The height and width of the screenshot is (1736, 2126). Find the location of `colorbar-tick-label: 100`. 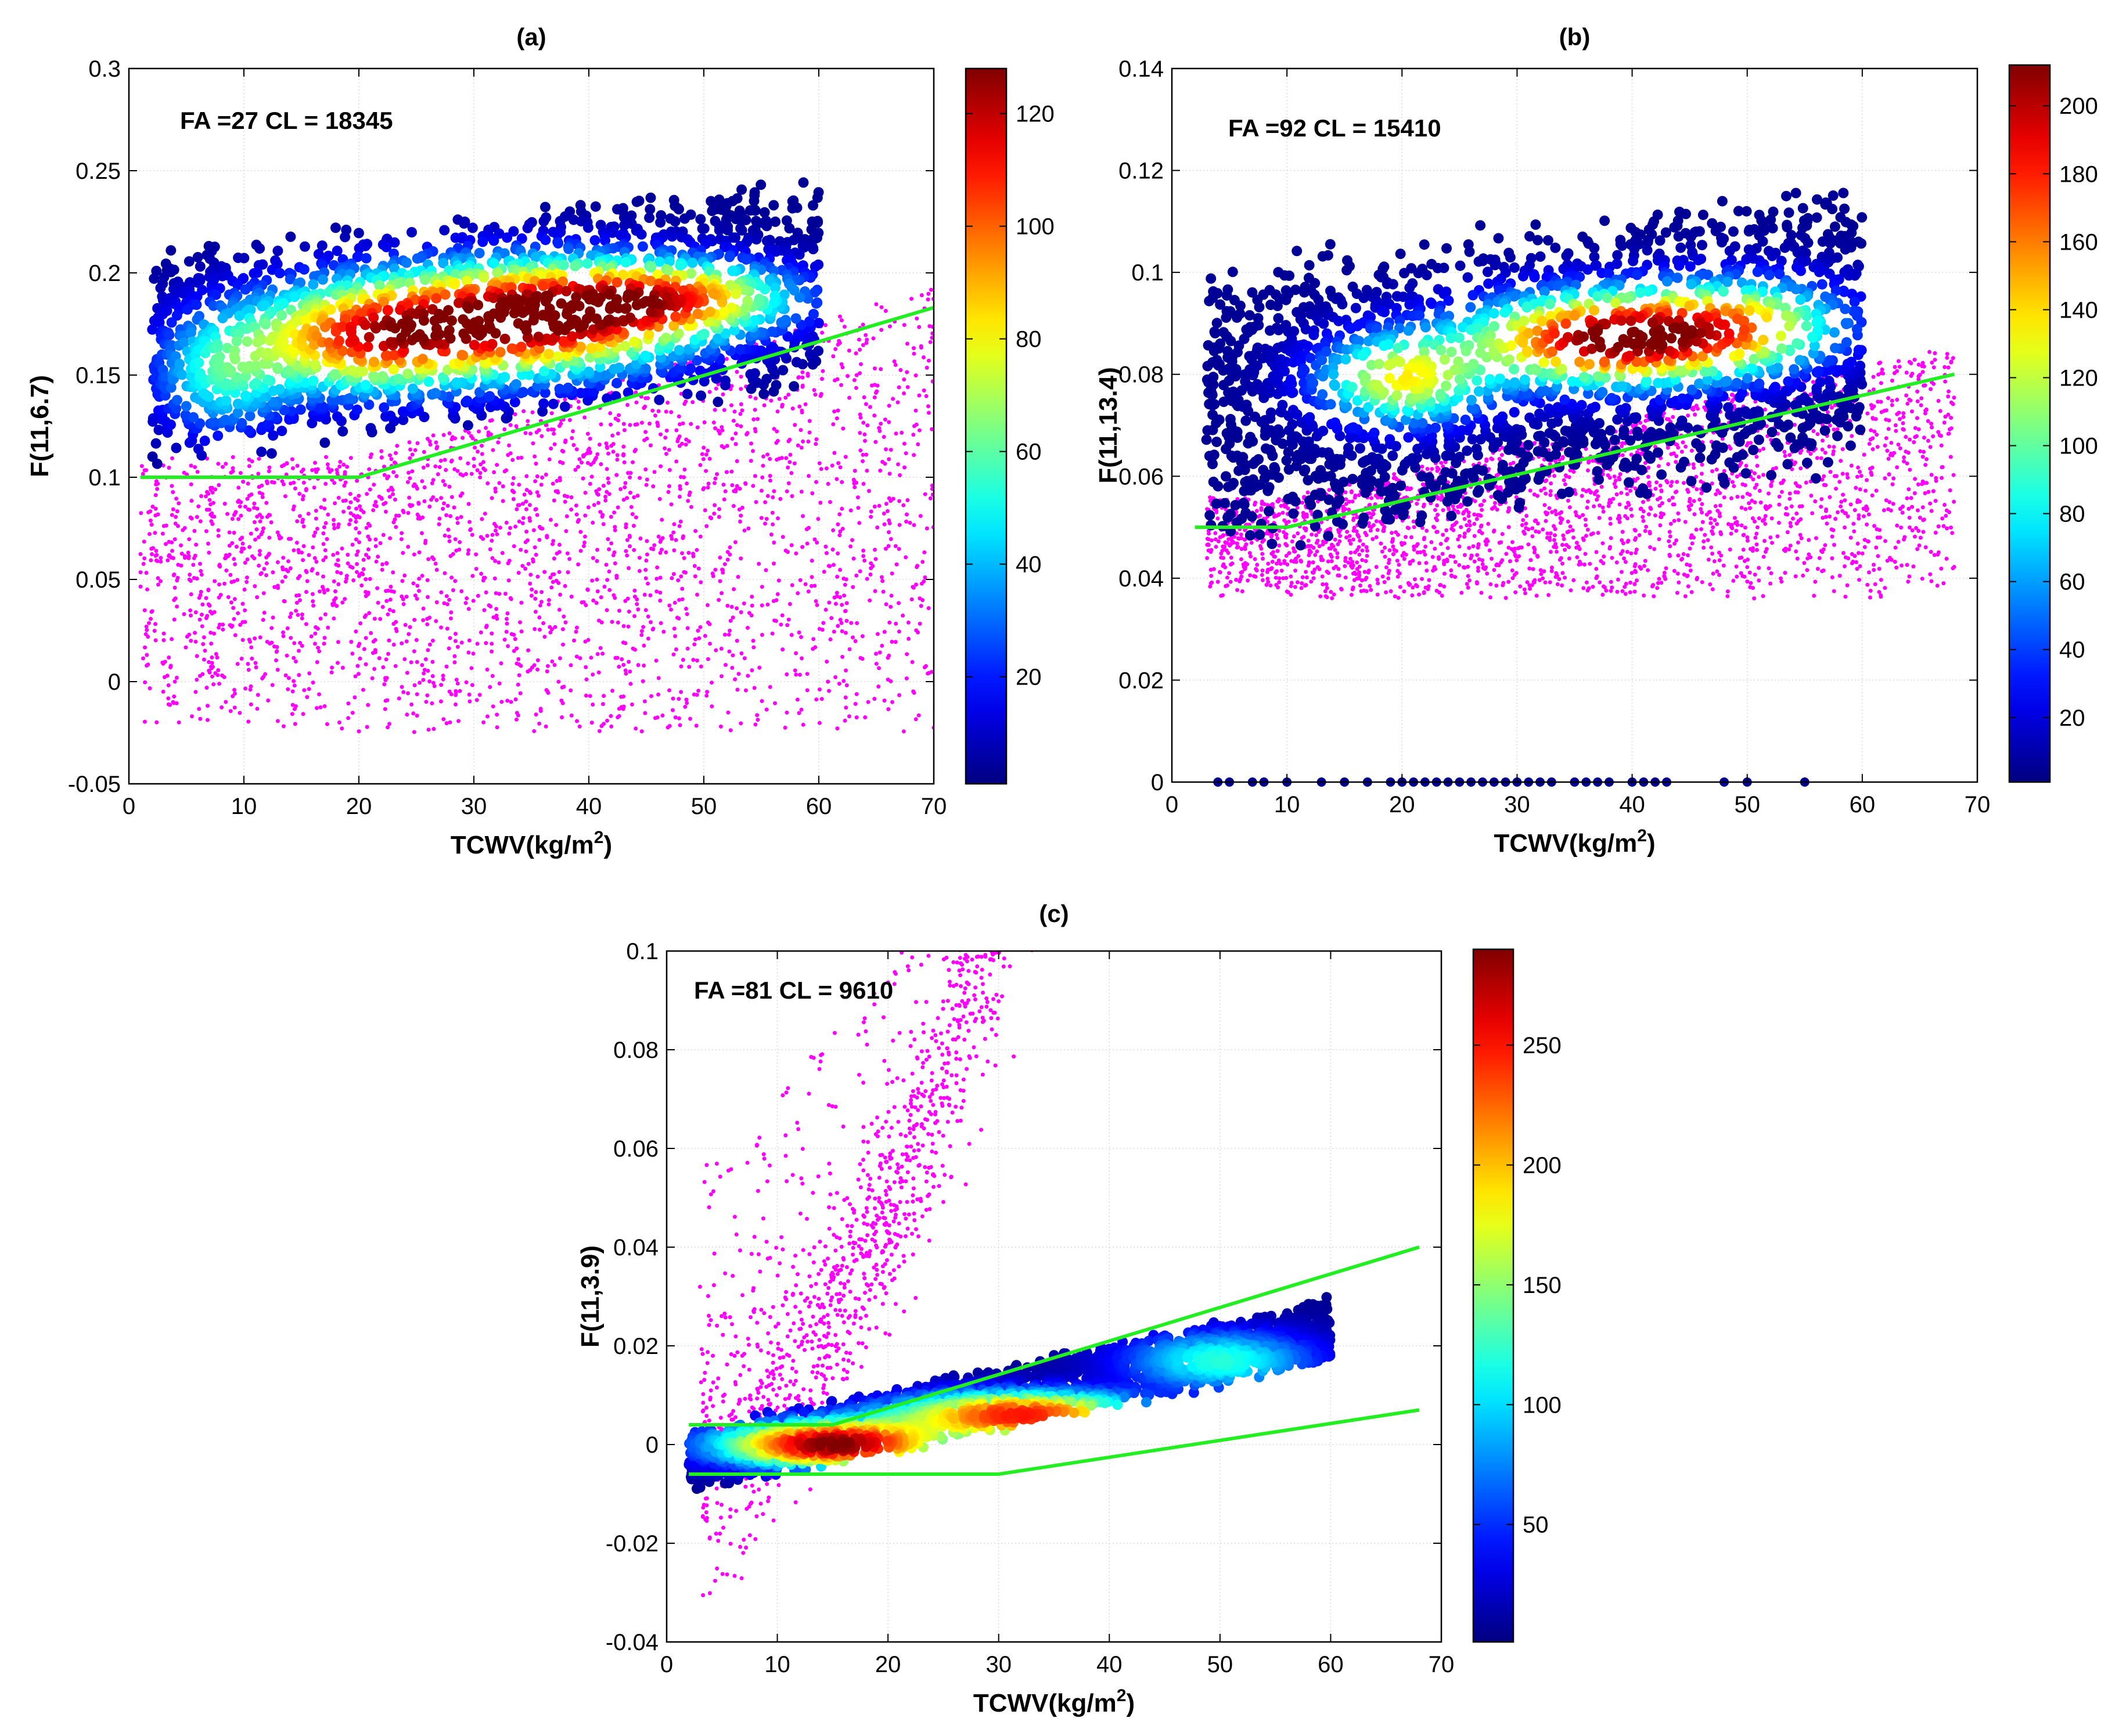

colorbar-tick-label: 100 is located at coordinates (1035, 227).